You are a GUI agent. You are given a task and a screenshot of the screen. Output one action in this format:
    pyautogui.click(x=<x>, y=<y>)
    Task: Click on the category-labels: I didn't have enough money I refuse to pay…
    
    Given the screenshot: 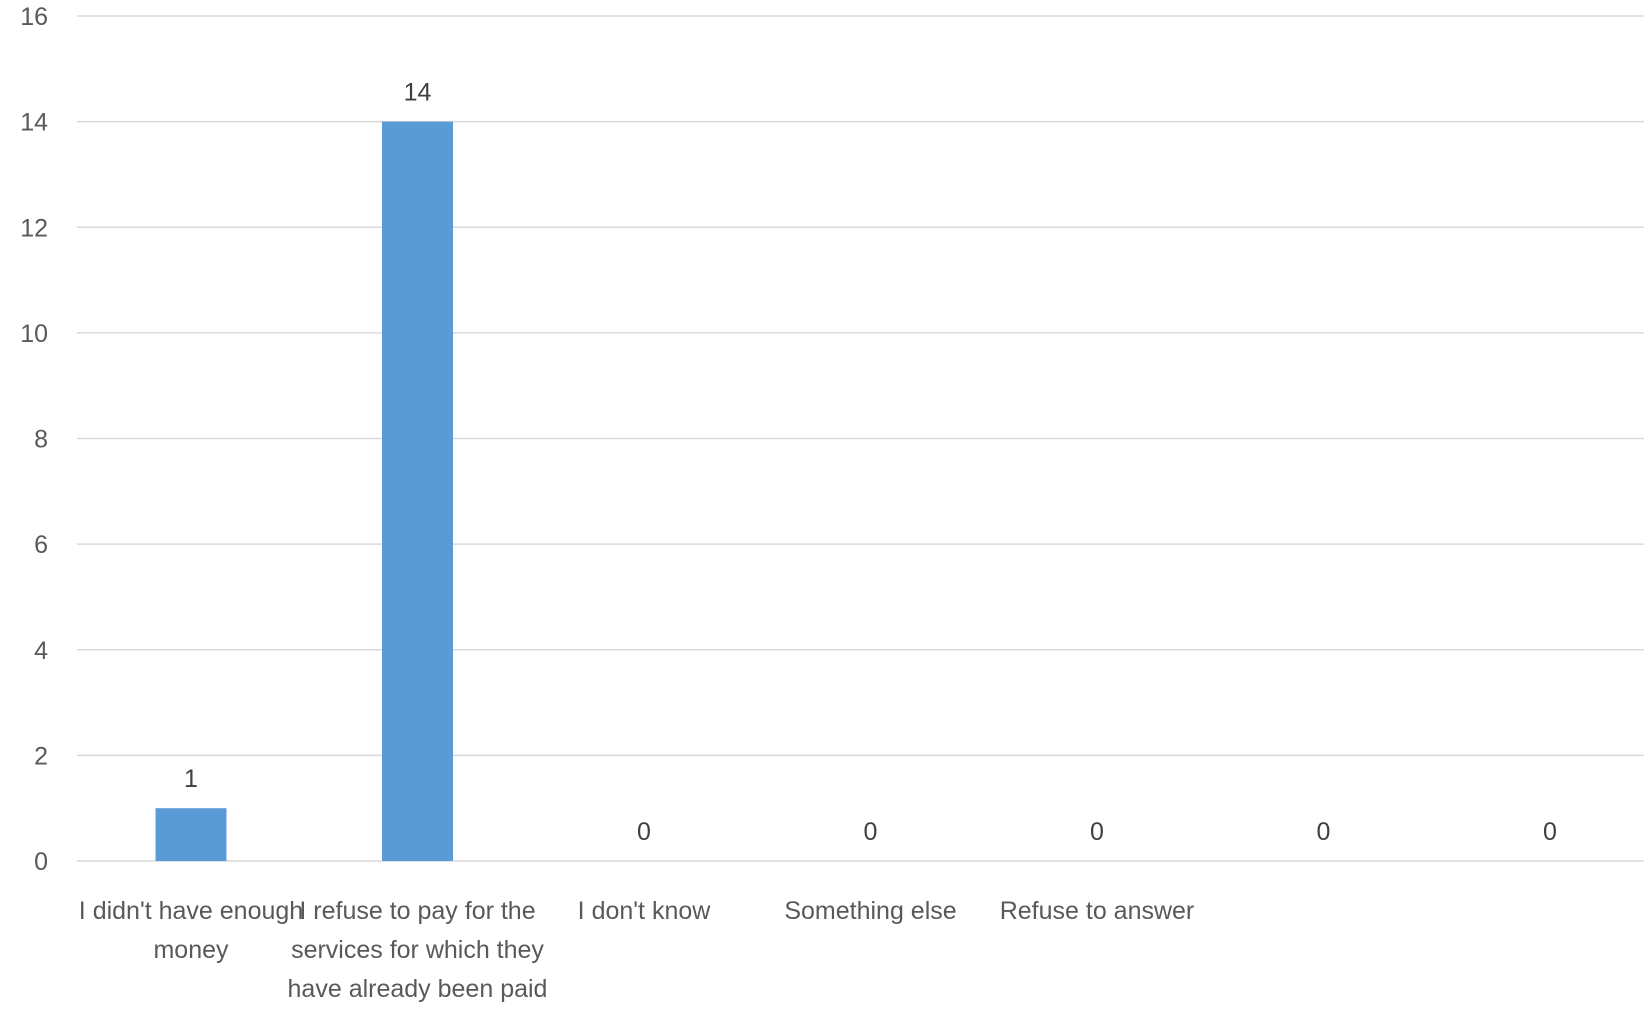 What is the action you would take?
    pyautogui.click(x=636, y=950)
    